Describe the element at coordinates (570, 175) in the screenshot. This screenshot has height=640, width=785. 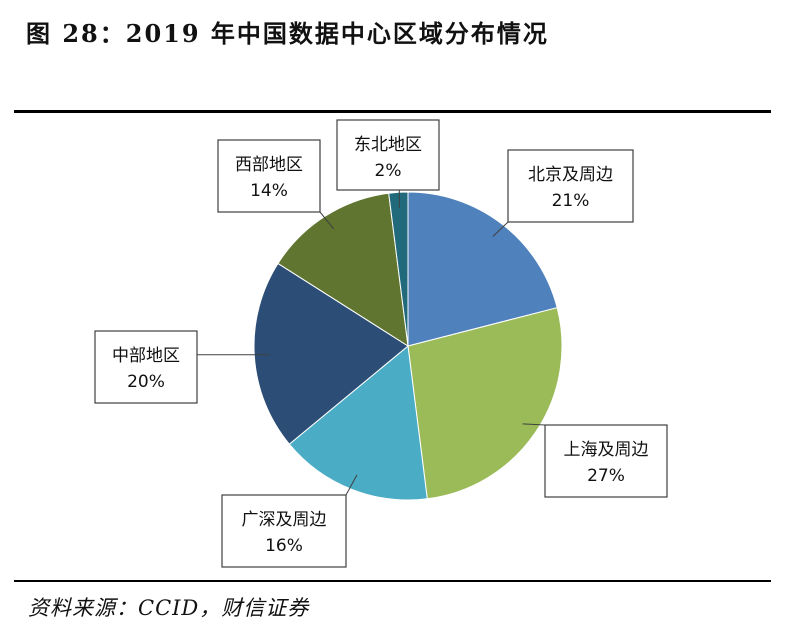
I see `slice-name-label: 北京及周边` at that location.